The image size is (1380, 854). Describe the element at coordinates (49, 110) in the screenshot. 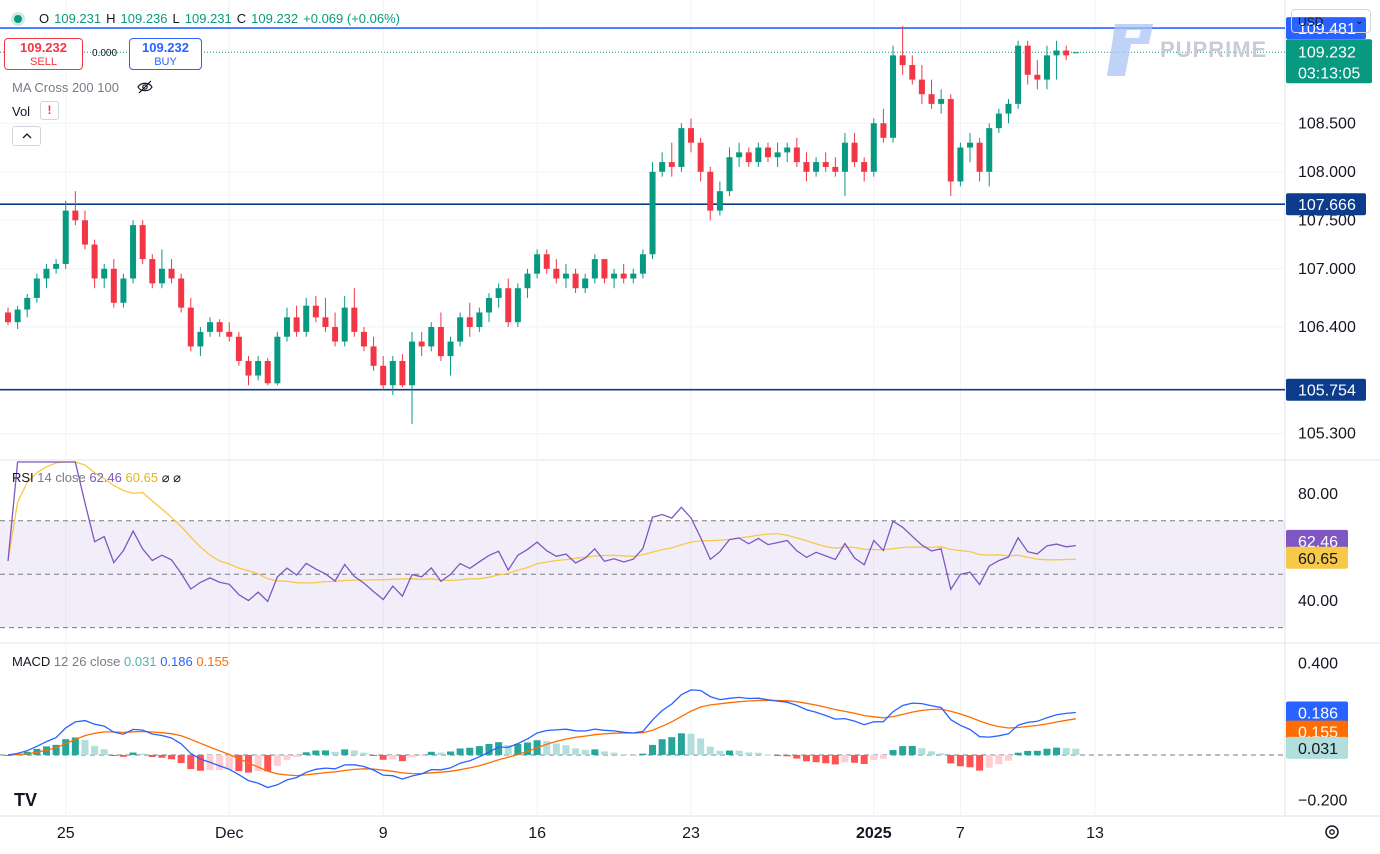

I see `warning-icon: !` at that location.